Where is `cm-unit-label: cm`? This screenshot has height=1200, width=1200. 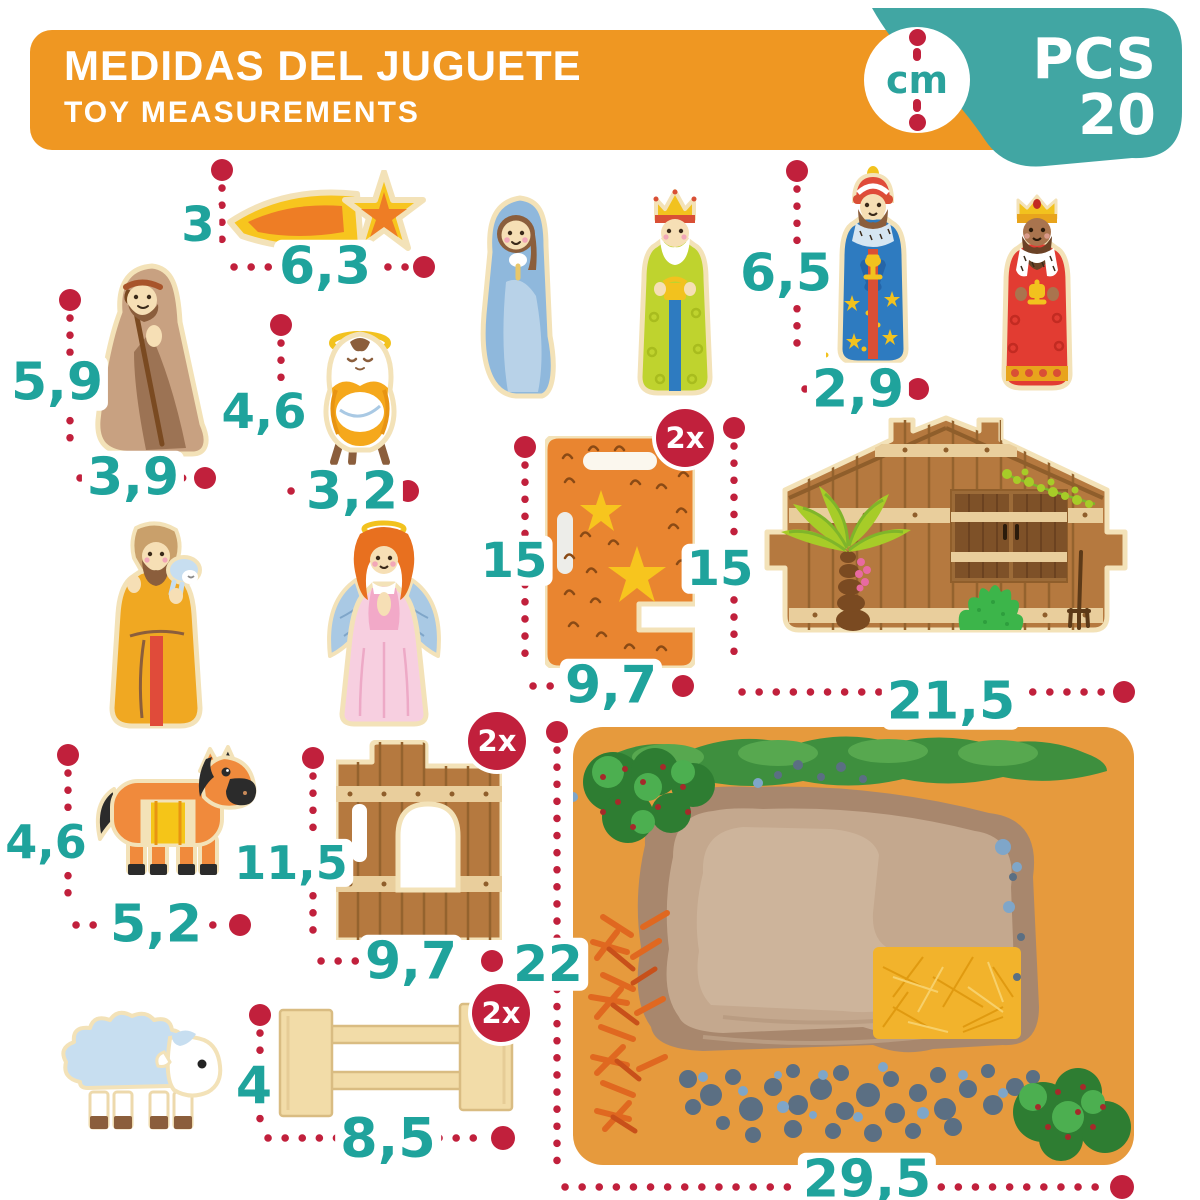 cm-unit-label: cm is located at coordinates (917, 79).